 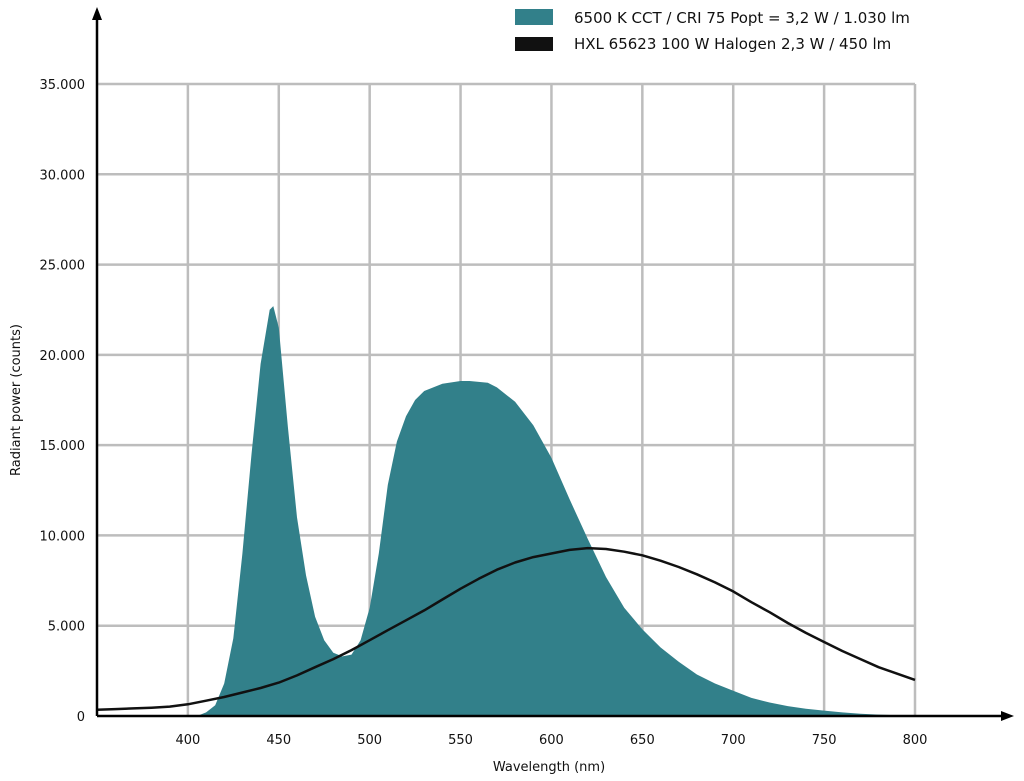 What do you see at coordinates (824, 740) in the screenshot?
I see `x-tick-label-750: 750` at bounding box center [824, 740].